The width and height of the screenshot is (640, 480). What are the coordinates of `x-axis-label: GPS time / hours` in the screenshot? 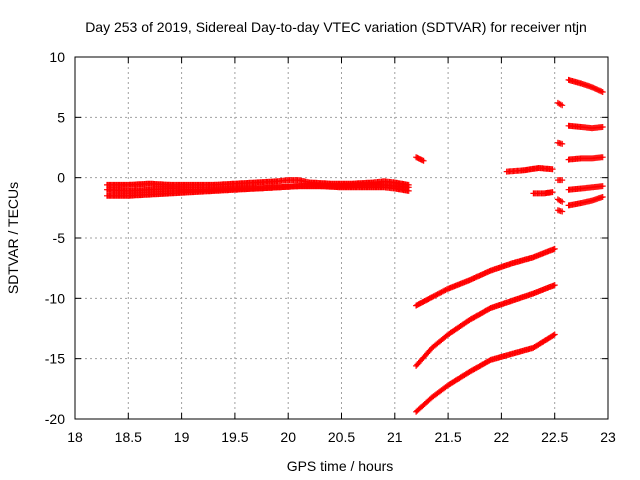 It's located at (340, 466).